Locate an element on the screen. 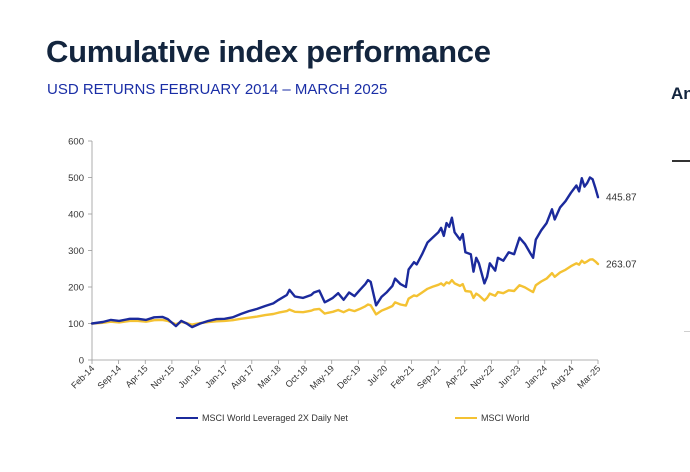  legend-item-leveraged: MSCI World Leveraged 2X Daily Net is located at coordinates (262, 418).